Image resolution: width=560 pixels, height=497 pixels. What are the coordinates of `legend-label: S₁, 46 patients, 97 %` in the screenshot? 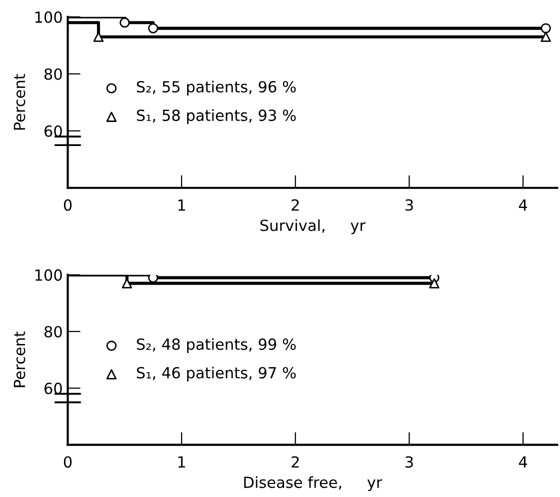 It's located at (216, 374).